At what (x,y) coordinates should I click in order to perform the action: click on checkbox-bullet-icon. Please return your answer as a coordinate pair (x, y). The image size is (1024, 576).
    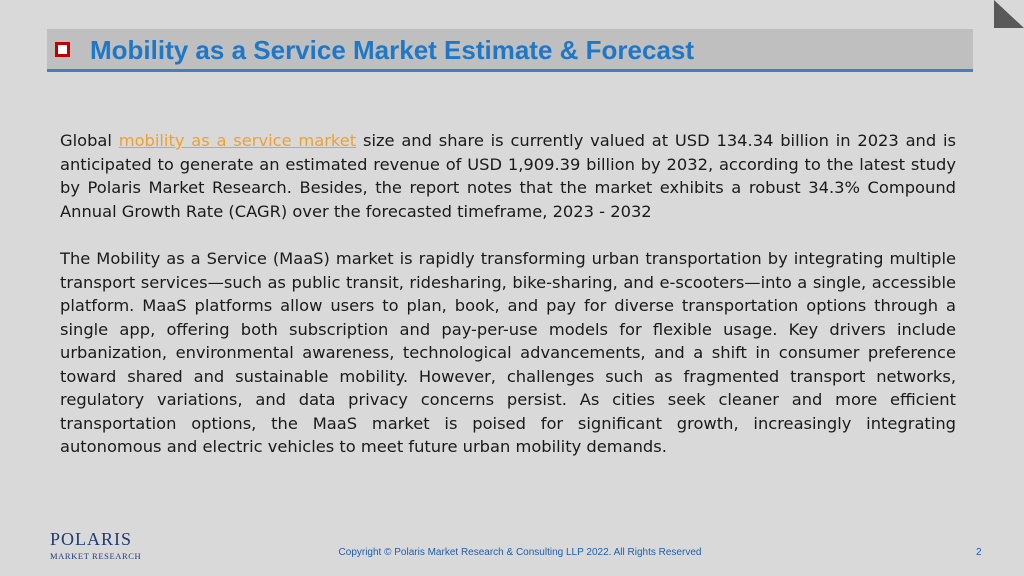
    Looking at the image, I should click on (62, 49).